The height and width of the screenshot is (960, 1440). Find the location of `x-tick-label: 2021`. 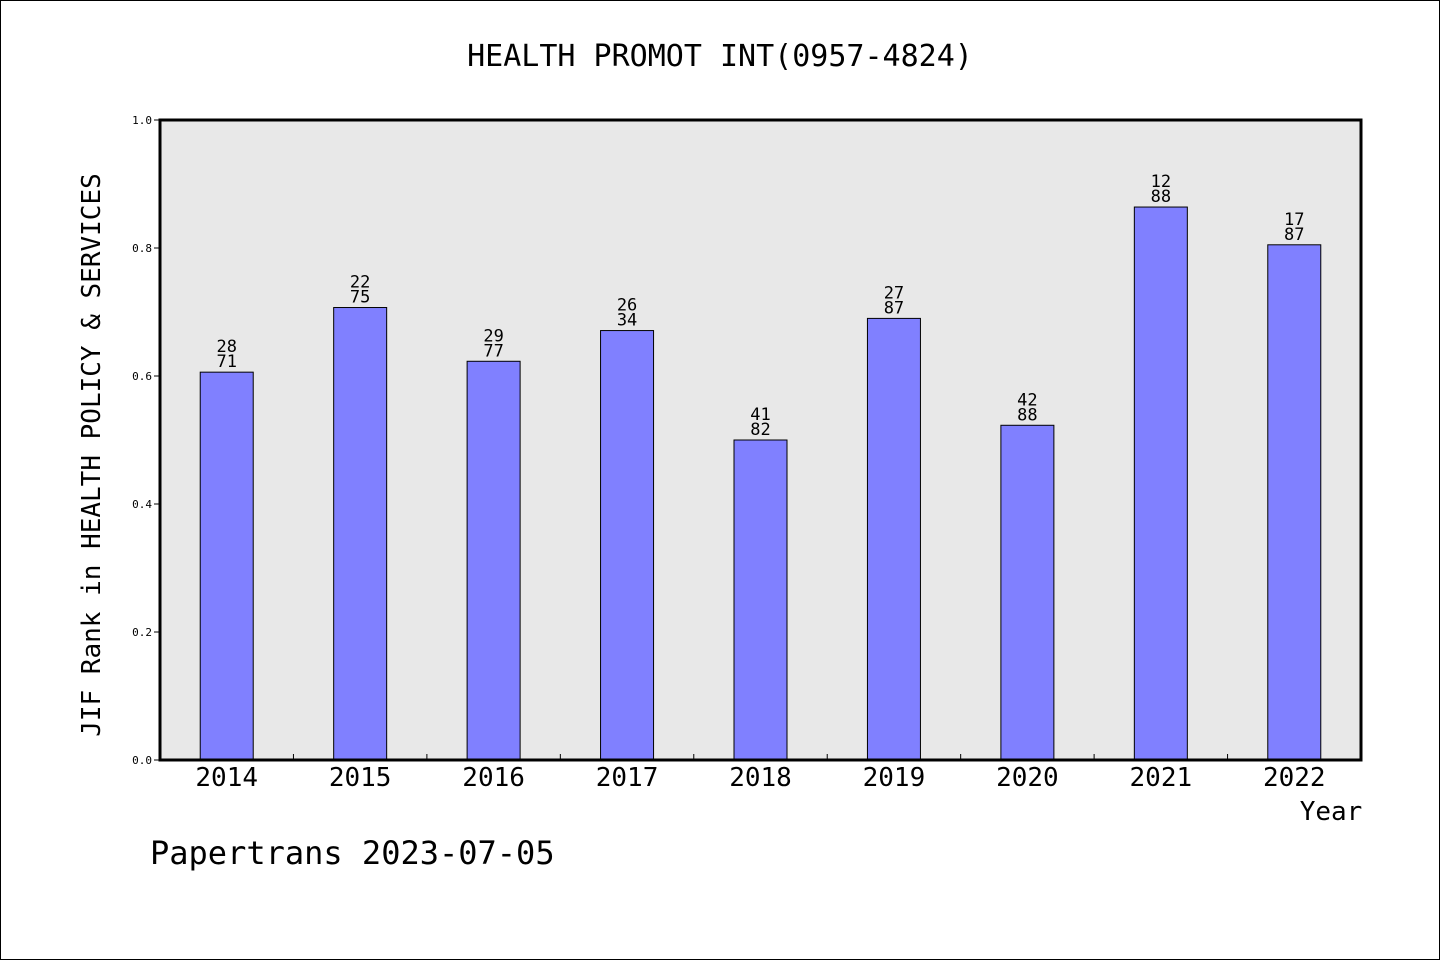

x-tick-label: 2021 is located at coordinates (1161, 778).